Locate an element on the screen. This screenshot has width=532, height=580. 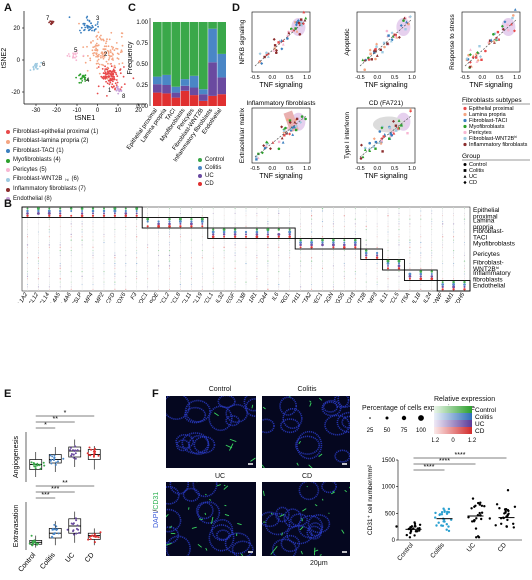
size-legend-dot is located at coordinates (404, 418).